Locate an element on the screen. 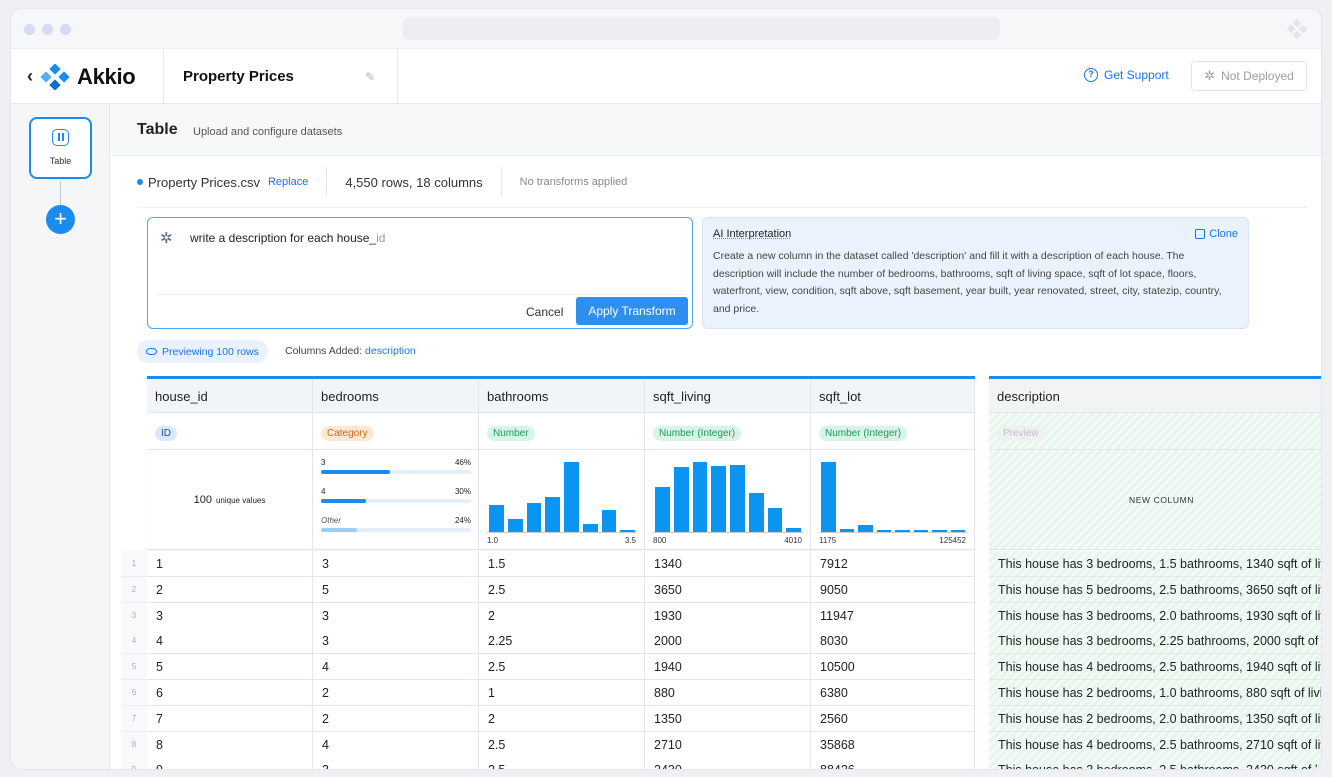 This screenshot has width=1332, height=777. table-cell: 1930 is located at coordinates (728, 615).